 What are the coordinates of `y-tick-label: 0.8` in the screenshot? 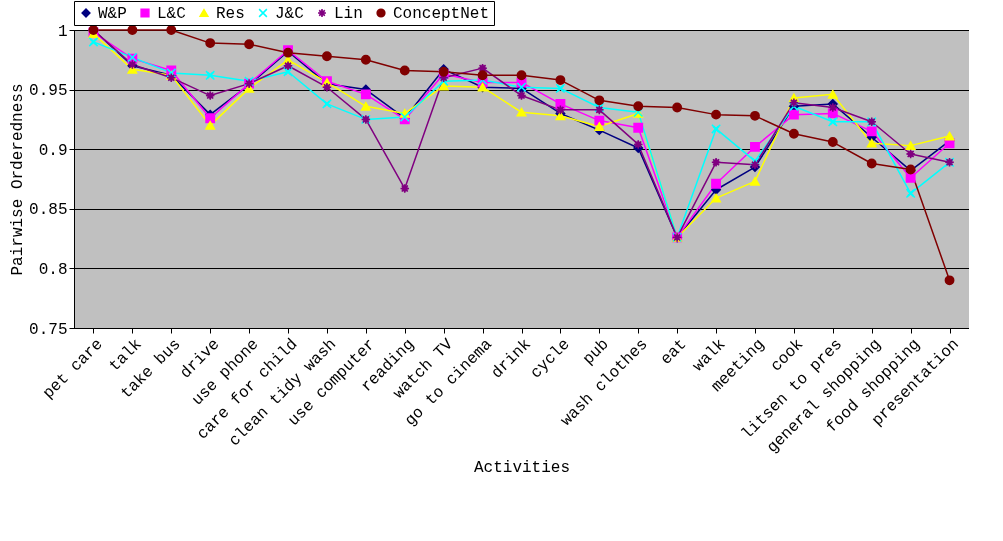 It's located at (53, 269).